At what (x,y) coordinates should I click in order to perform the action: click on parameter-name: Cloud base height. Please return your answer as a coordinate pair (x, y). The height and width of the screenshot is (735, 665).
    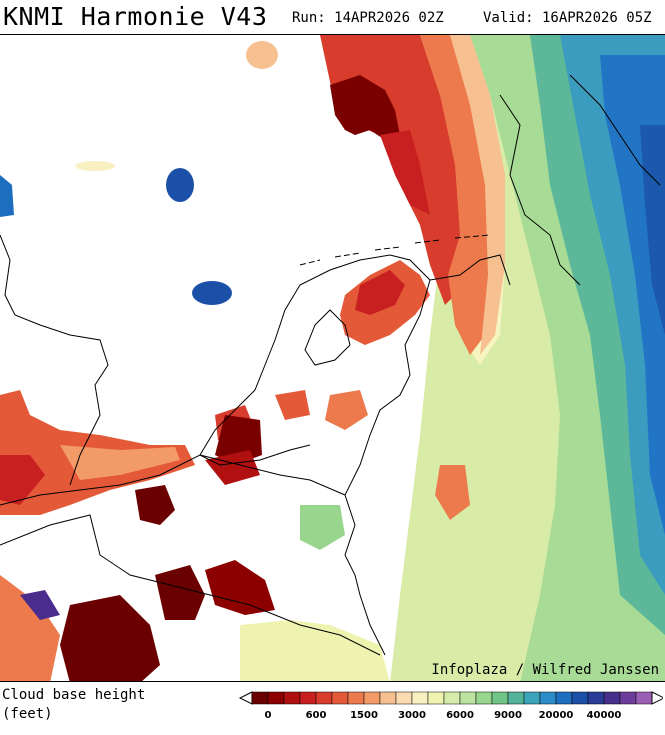
    Looking at the image, I should click on (74, 695).